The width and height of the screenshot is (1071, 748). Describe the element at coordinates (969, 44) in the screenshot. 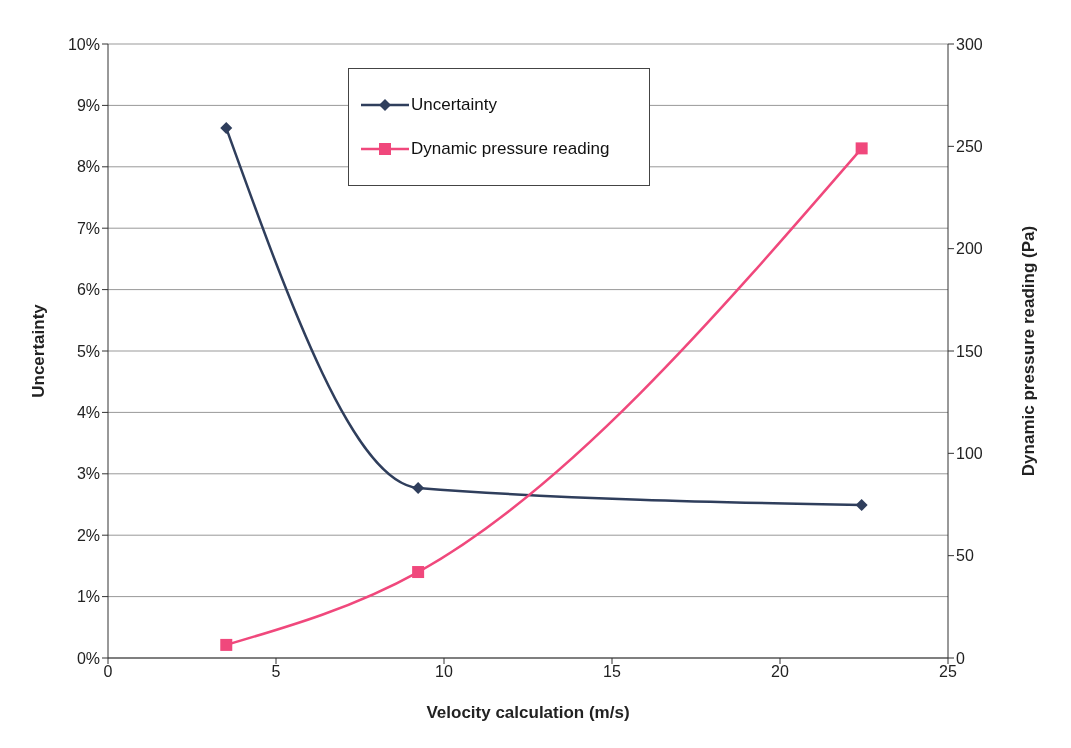

I see `y2-tick-label: 300` at that location.